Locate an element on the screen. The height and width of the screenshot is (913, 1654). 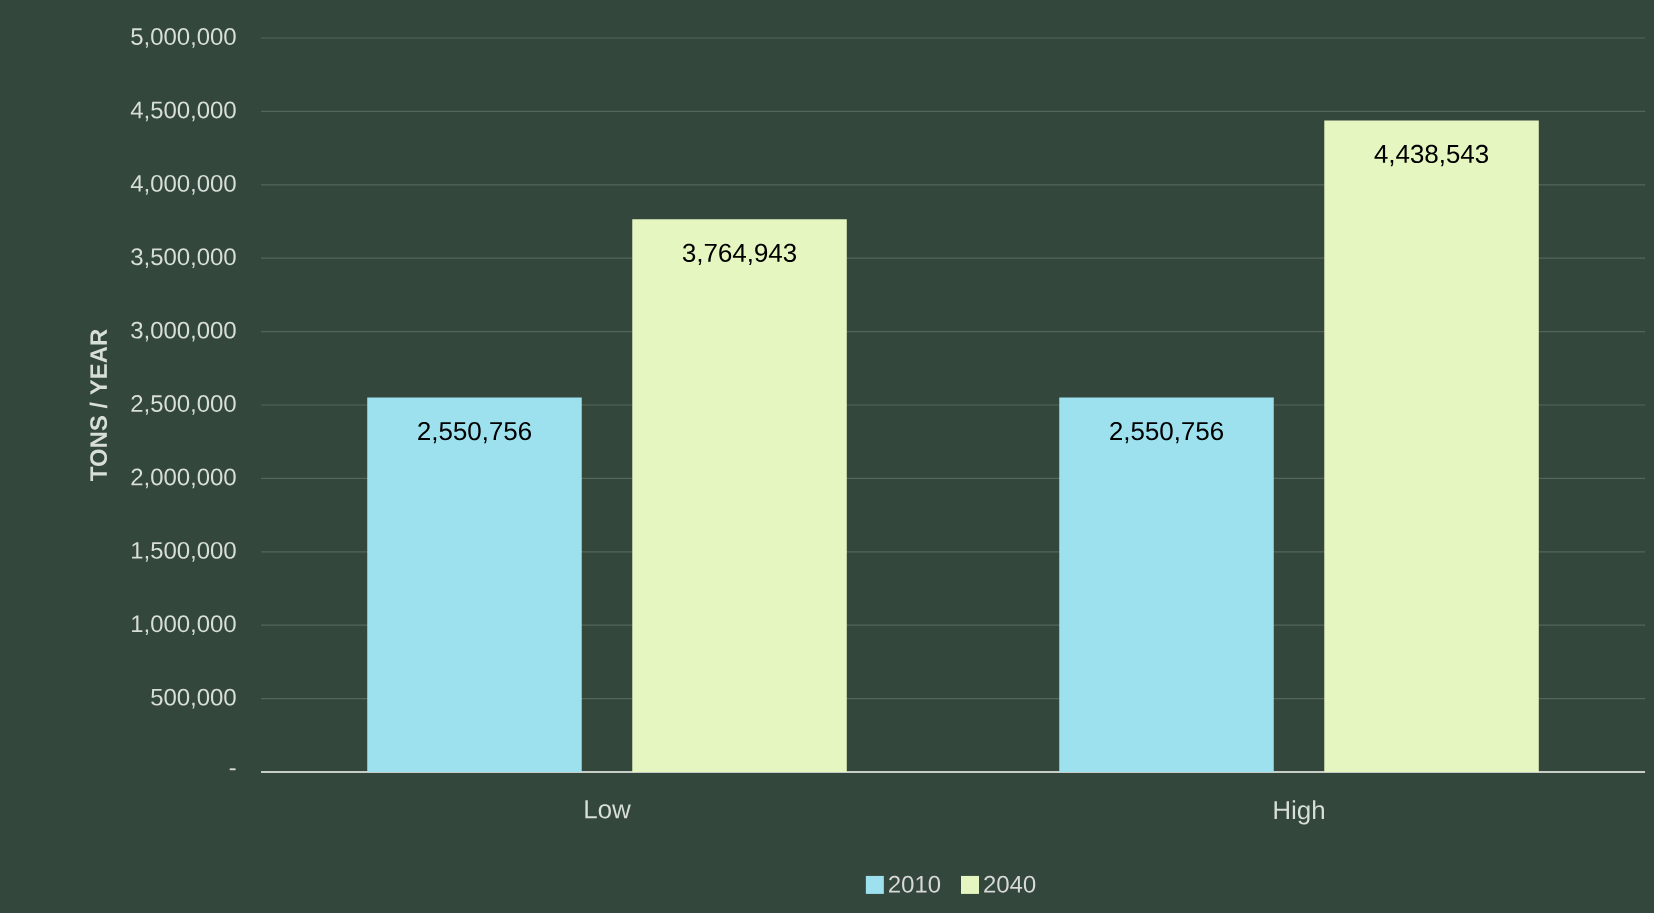
data-label: 4,438,543 is located at coordinates (1431, 155).